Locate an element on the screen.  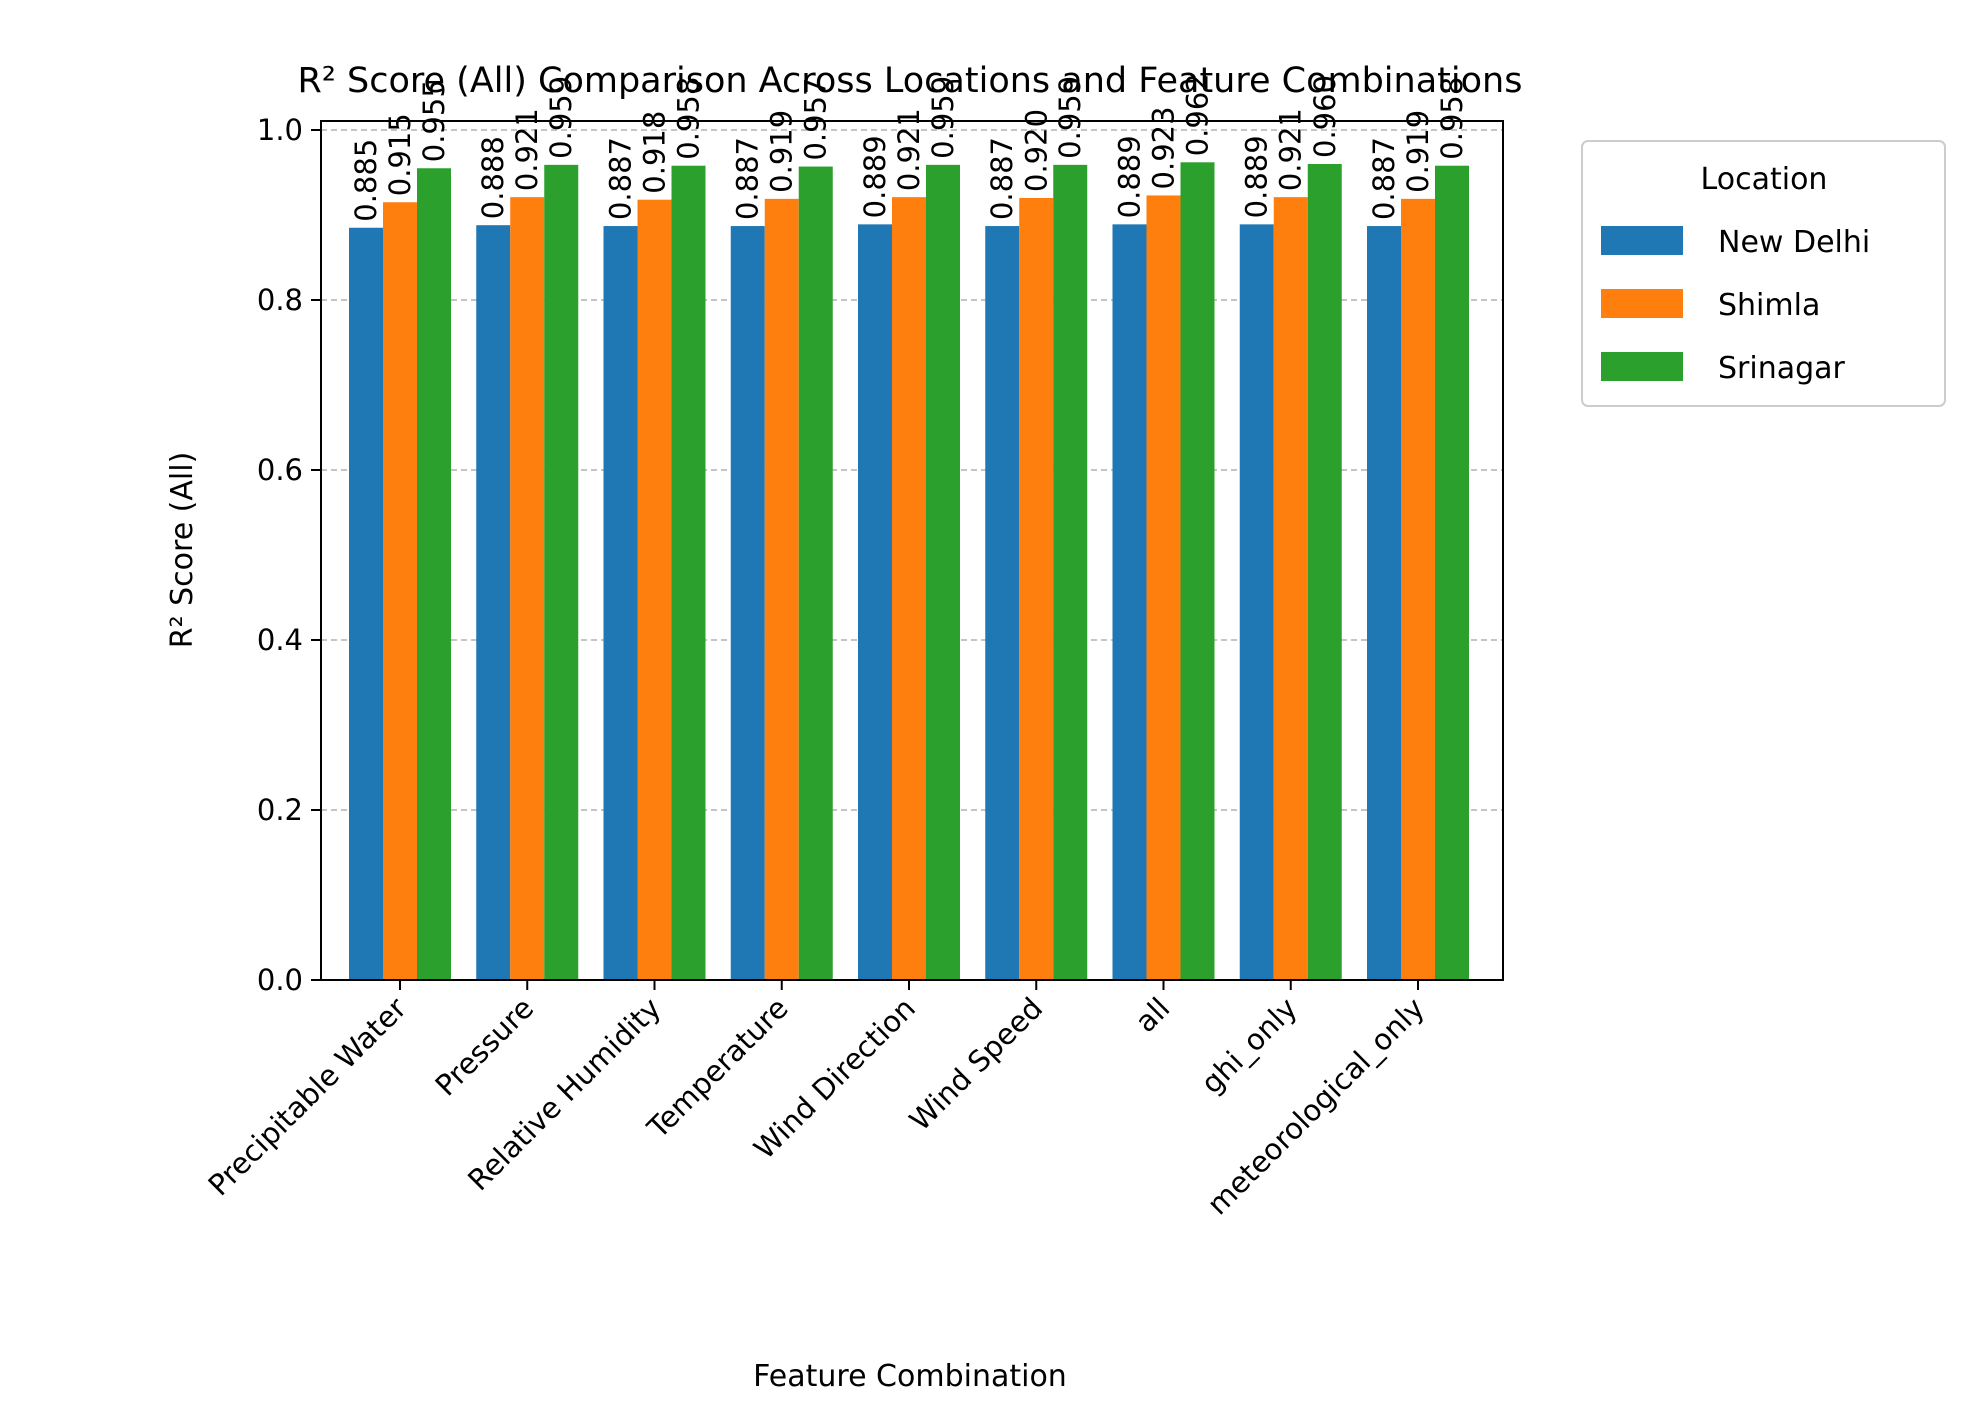
data-label: 0.888 is located at coordinates (493, 177).